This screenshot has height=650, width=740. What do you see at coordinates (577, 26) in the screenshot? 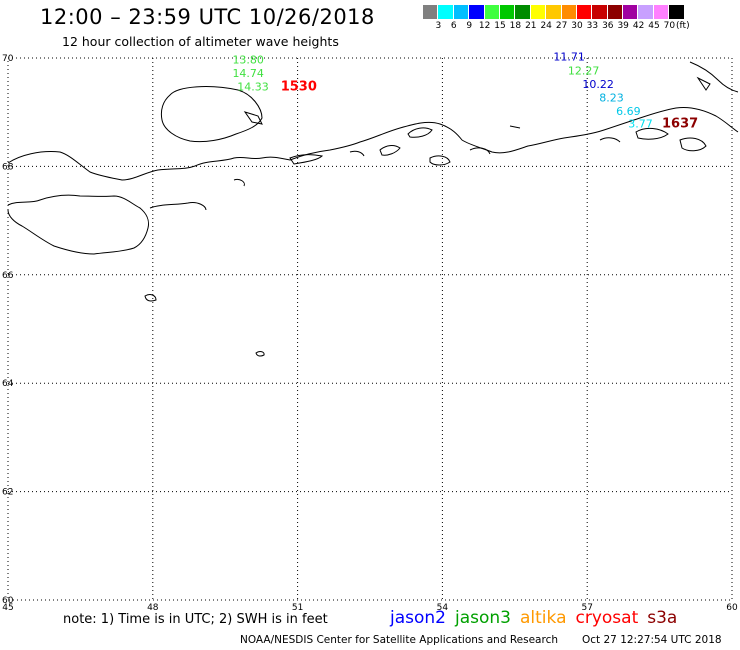
I see `legend-label: 30` at bounding box center [577, 26].